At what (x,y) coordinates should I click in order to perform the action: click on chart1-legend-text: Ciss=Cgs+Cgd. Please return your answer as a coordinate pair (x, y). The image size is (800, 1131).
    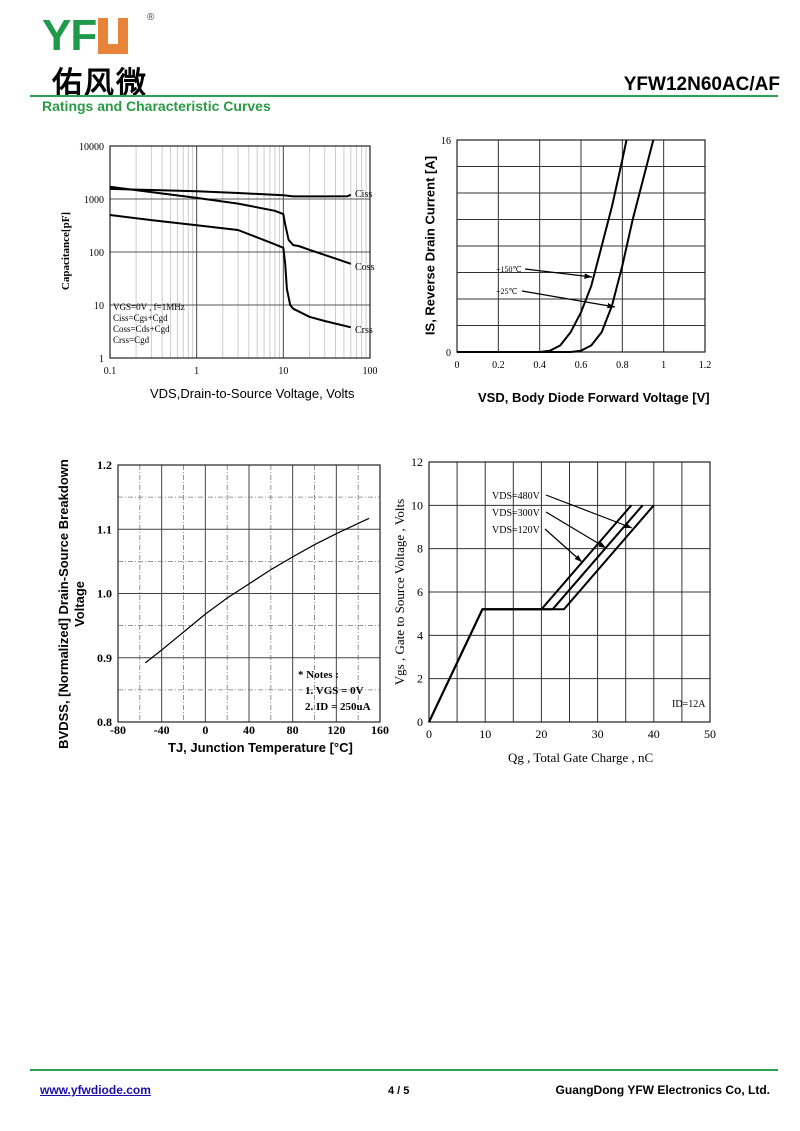
    Looking at the image, I should click on (140, 318).